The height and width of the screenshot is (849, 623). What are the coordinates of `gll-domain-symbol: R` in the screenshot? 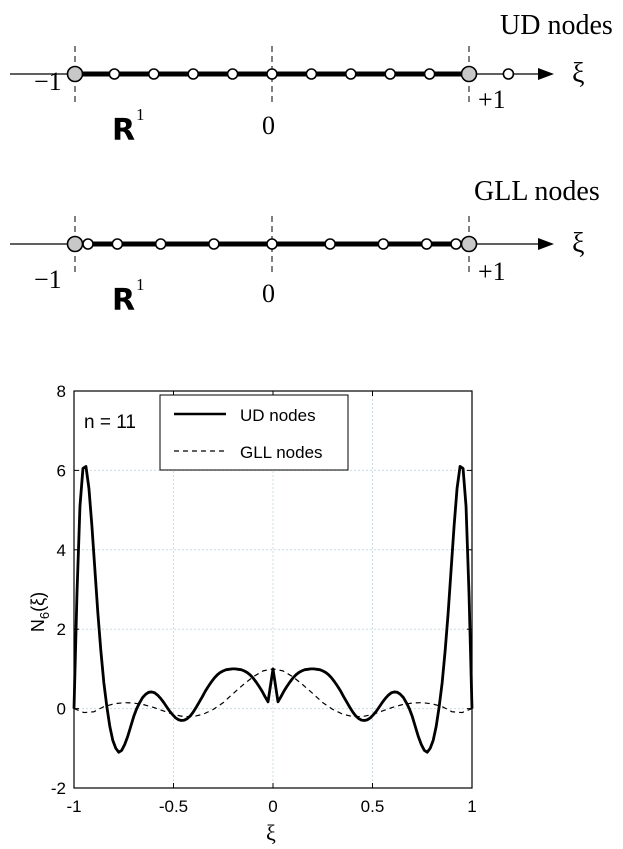 It's located at (123, 300).